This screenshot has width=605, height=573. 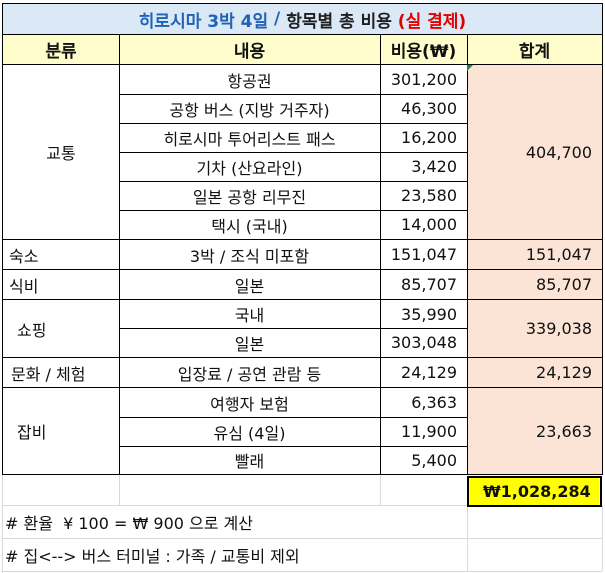 I want to click on item-content: 공항 버스 (지방 거주자), so click(x=249, y=110).